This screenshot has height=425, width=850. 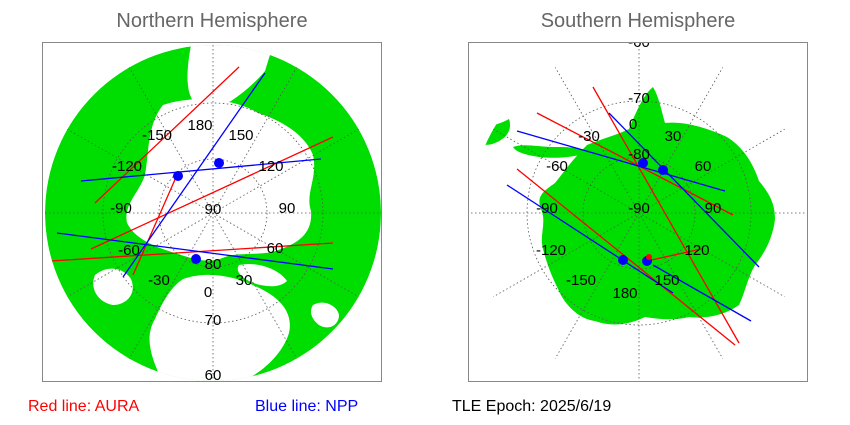 What do you see at coordinates (638, 21) in the screenshot?
I see `south-hemisphere-title: Southern Hemisphere` at bounding box center [638, 21].